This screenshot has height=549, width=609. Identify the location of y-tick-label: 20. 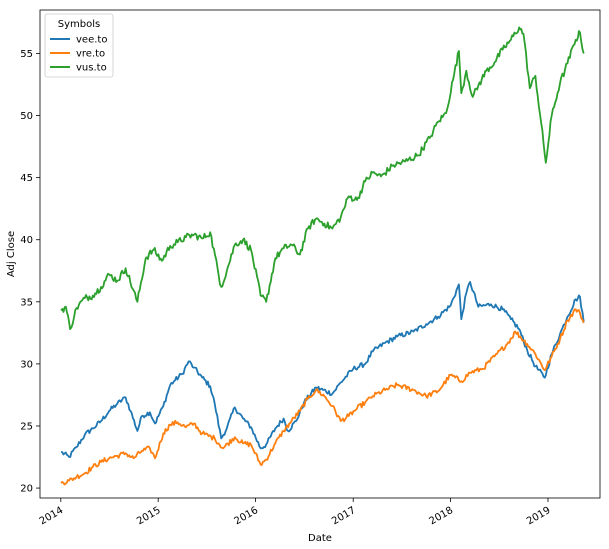
(26, 489).